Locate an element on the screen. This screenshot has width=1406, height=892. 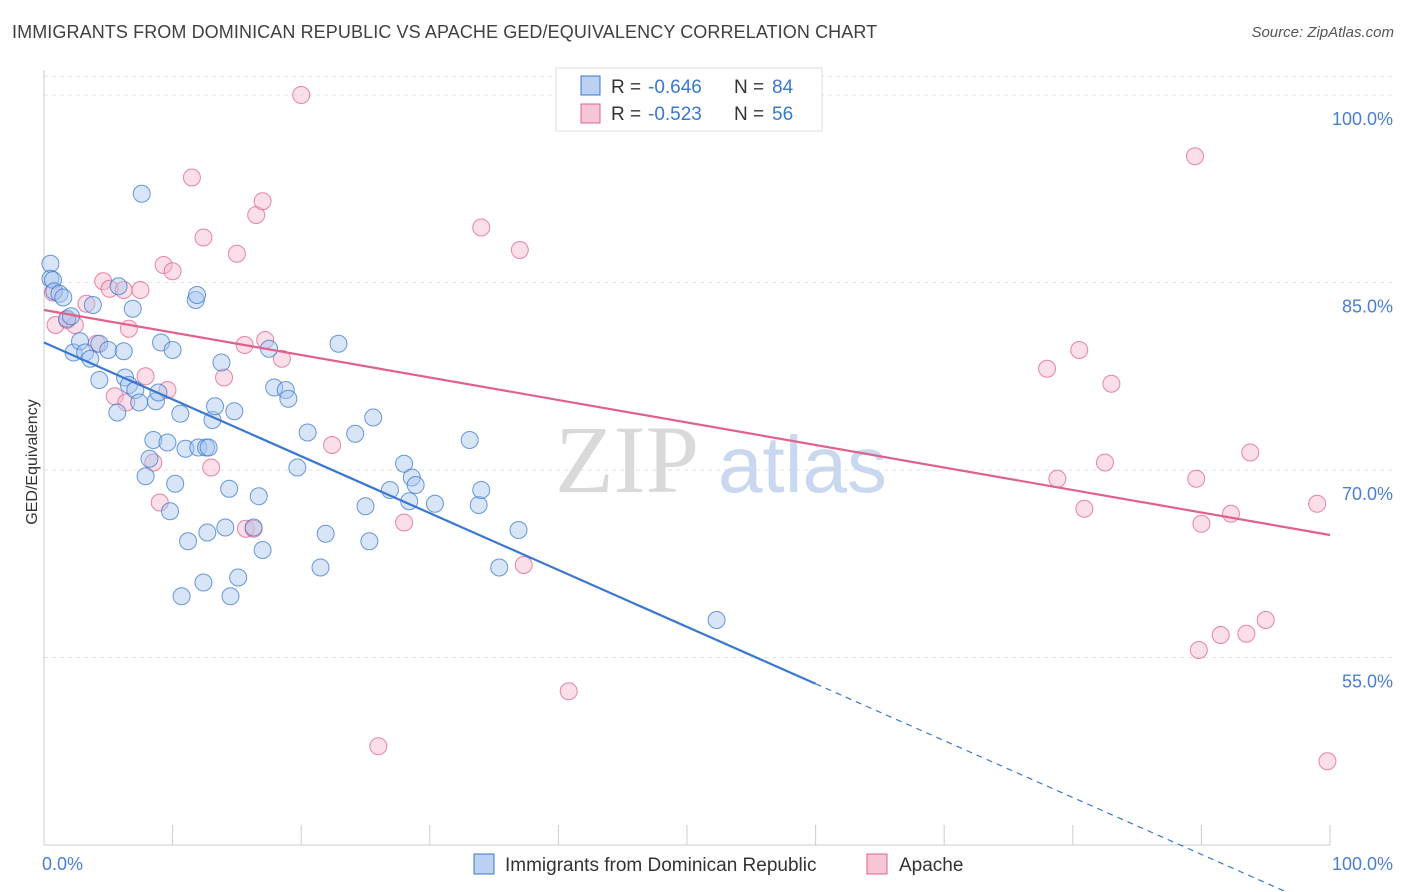
y-tick-label: 100.0% is located at coordinates (1362, 119).